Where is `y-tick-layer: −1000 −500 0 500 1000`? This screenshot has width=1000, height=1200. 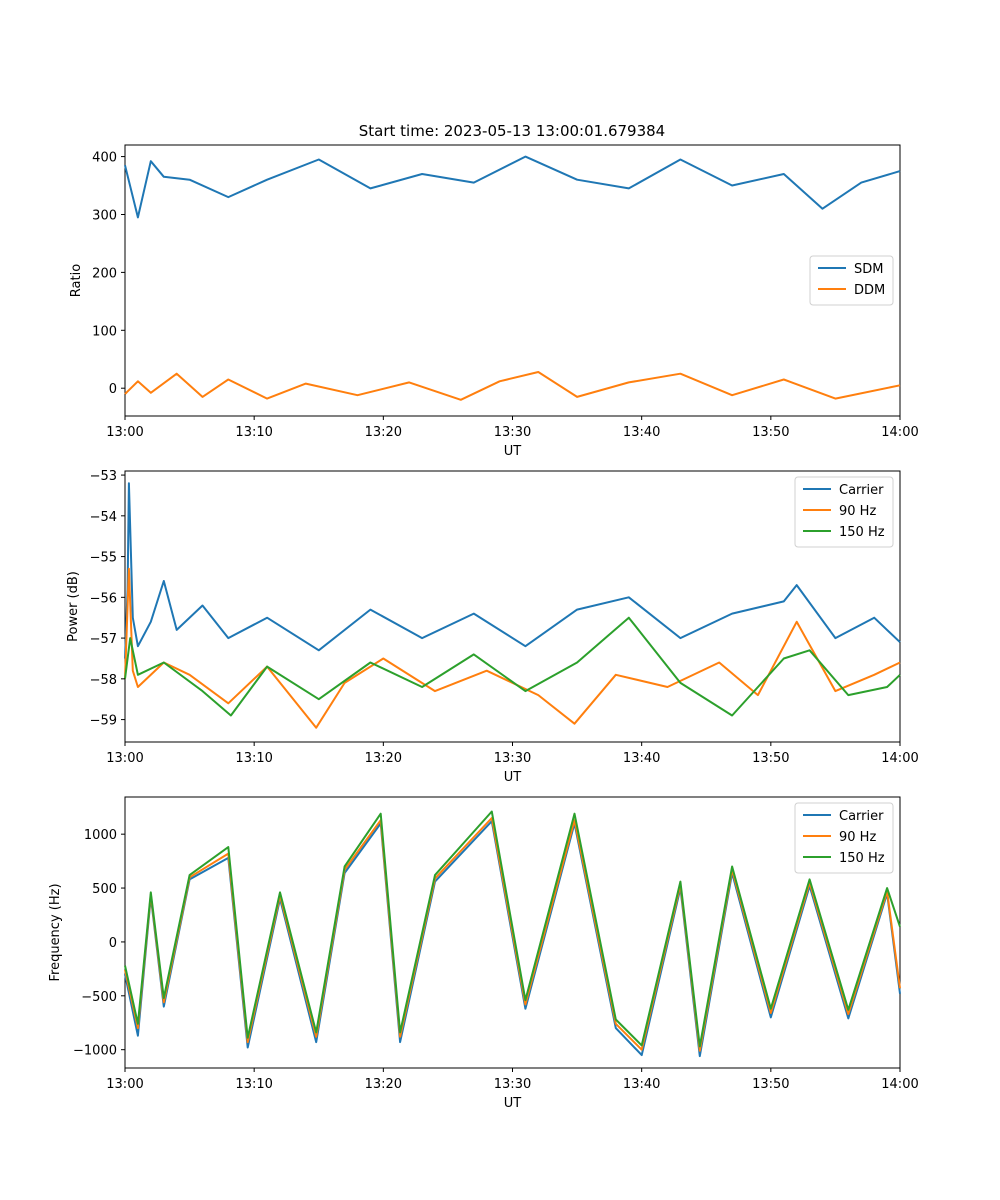
y-tick-layer: −1000 −500 0 500 1000 is located at coordinates (99, 943).